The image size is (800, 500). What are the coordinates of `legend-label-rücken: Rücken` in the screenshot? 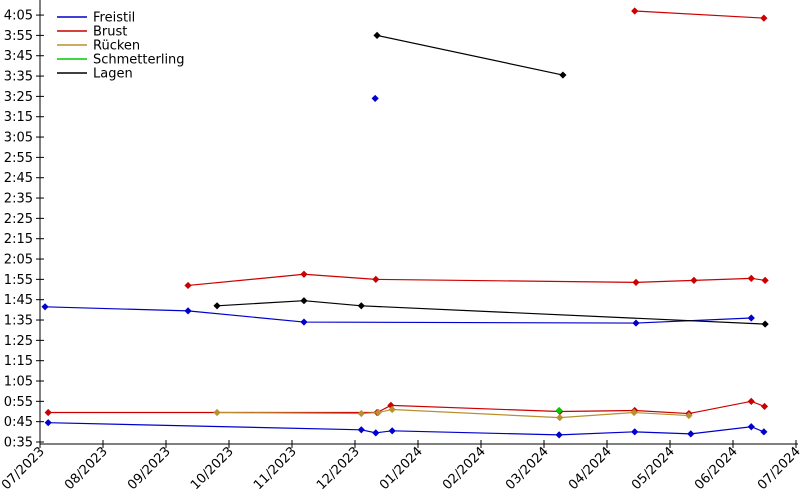 It's located at (116, 46).